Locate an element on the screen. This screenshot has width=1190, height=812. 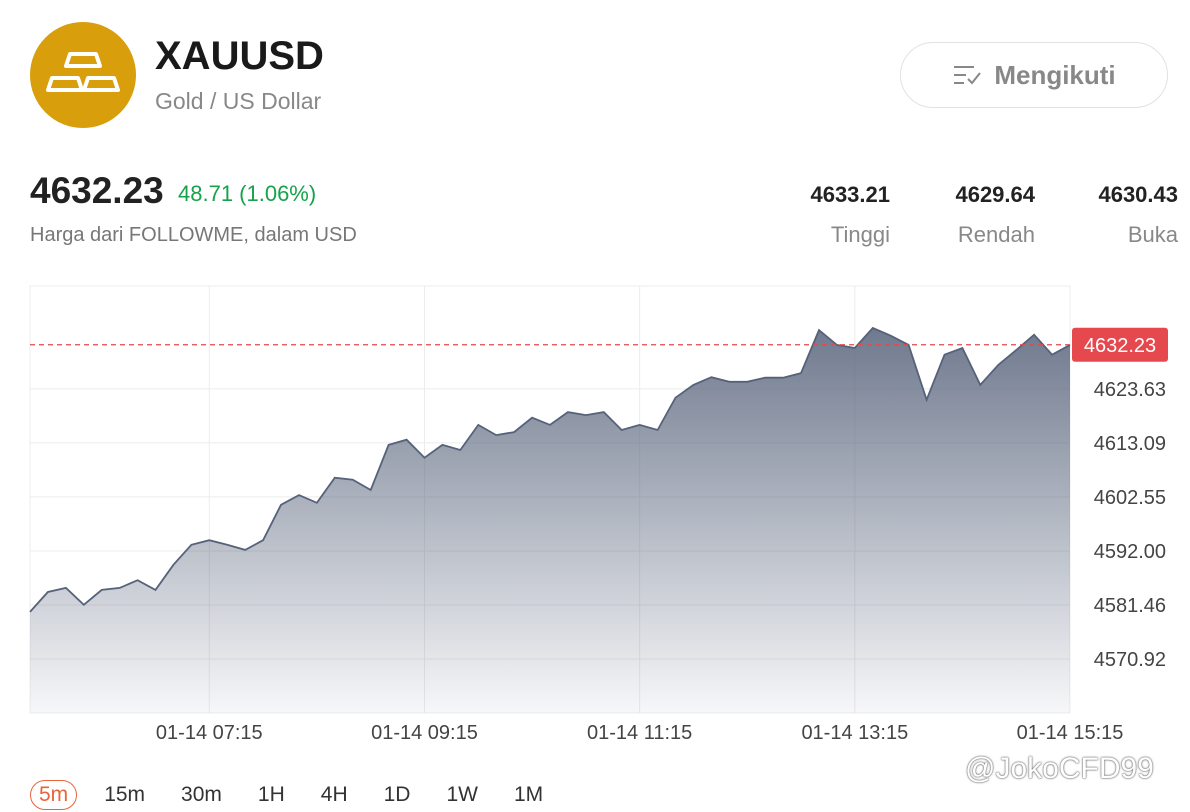
follow-button: Mengikuti is located at coordinates (1034, 75).